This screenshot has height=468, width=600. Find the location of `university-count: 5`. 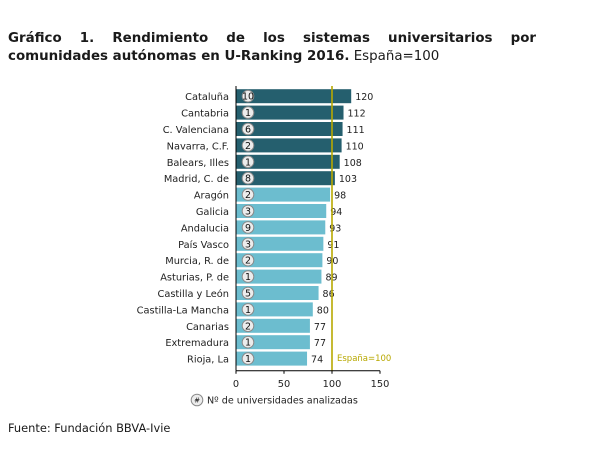

university-count: 5 is located at coordinates (248, 294).